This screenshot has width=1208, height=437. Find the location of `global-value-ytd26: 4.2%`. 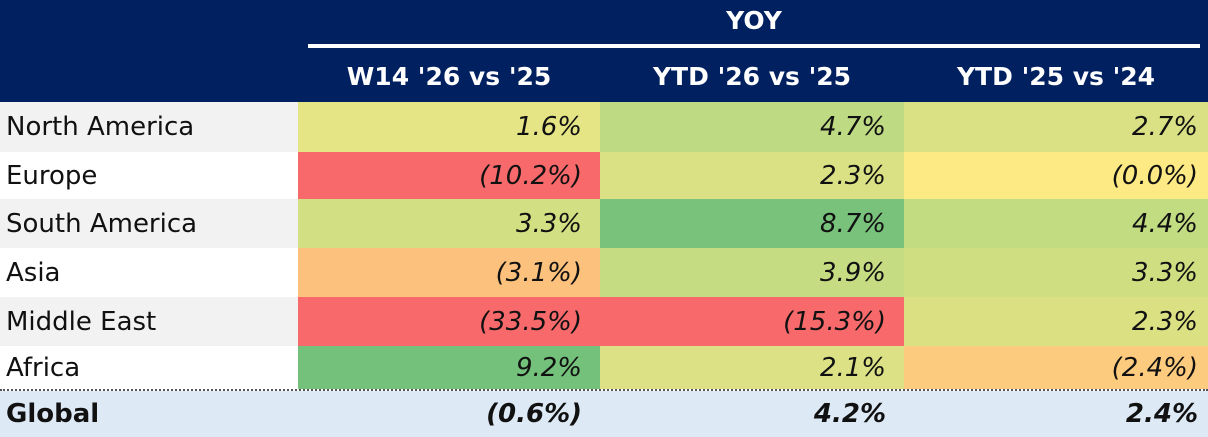

global-value-ytd26: 4.2% is located at coordinates (849, 414).